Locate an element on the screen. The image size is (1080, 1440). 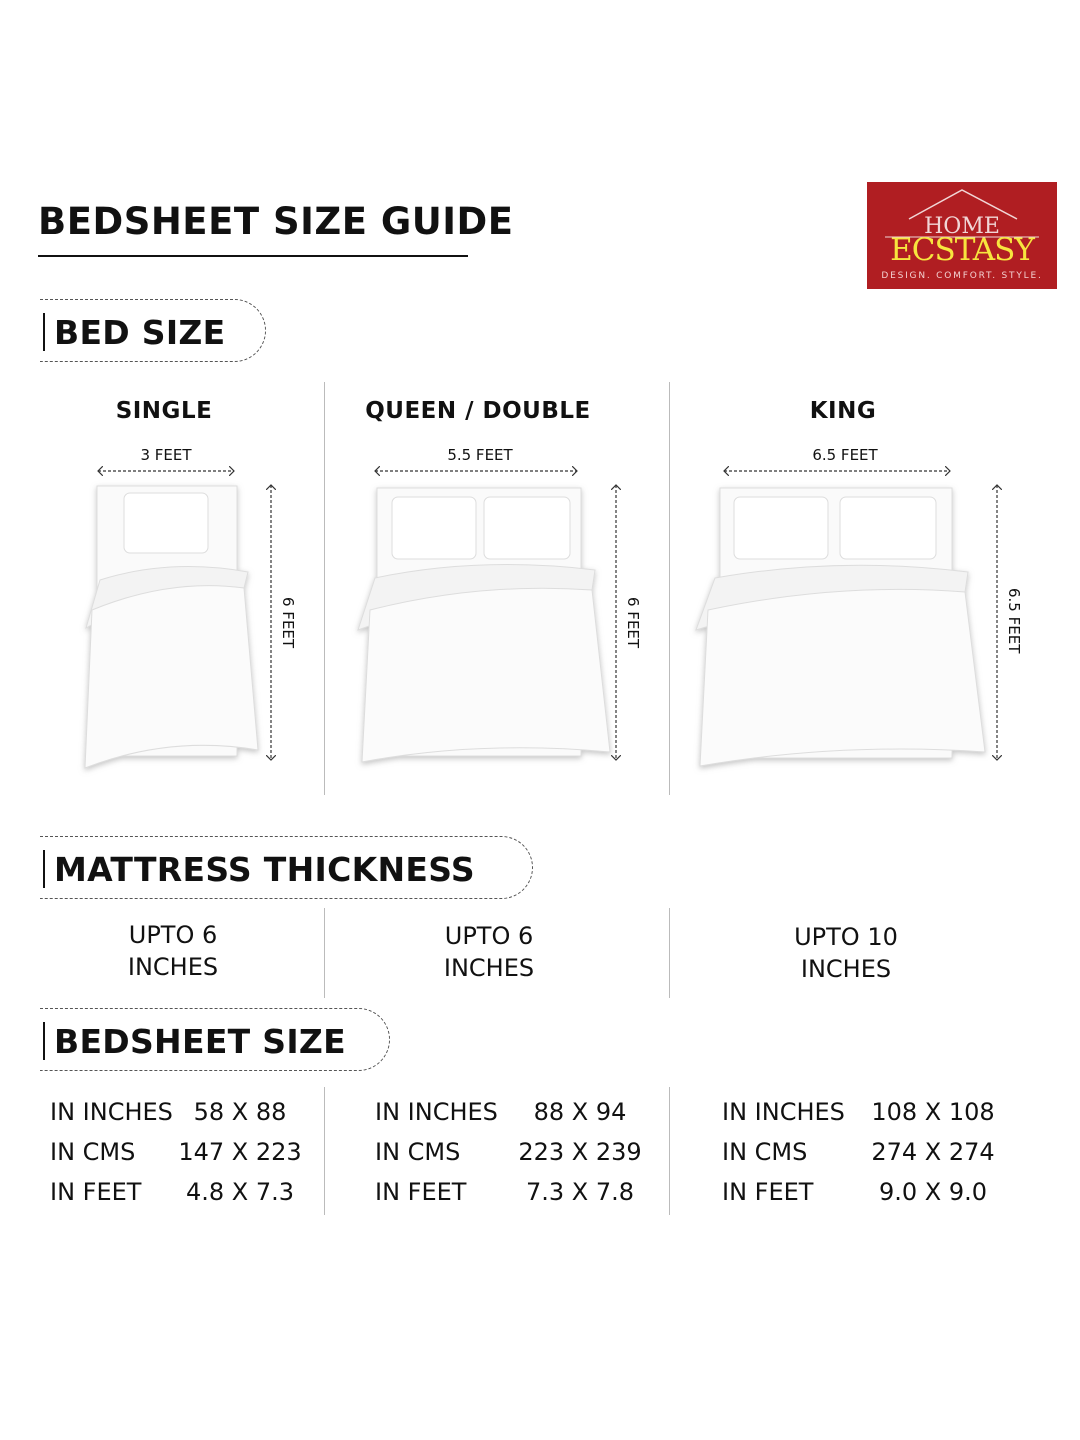
section-title: BEDSHEET SIZE is located at coordinates (200, 1041).